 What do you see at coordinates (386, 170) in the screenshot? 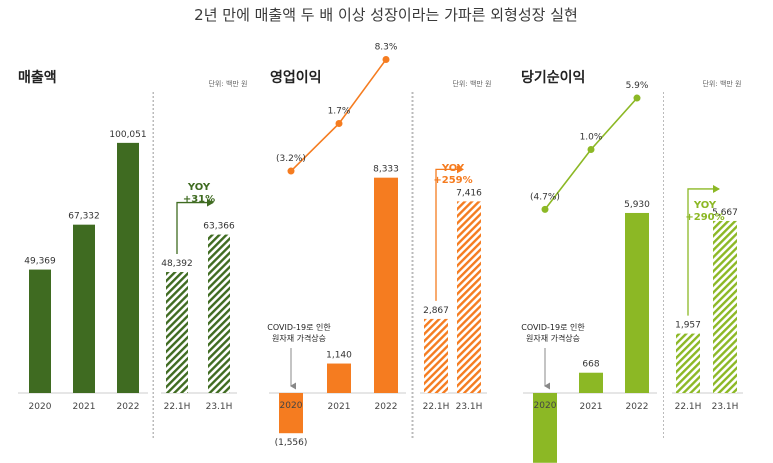
I see `value-label: 8,333` at bounding box center [386, 170].